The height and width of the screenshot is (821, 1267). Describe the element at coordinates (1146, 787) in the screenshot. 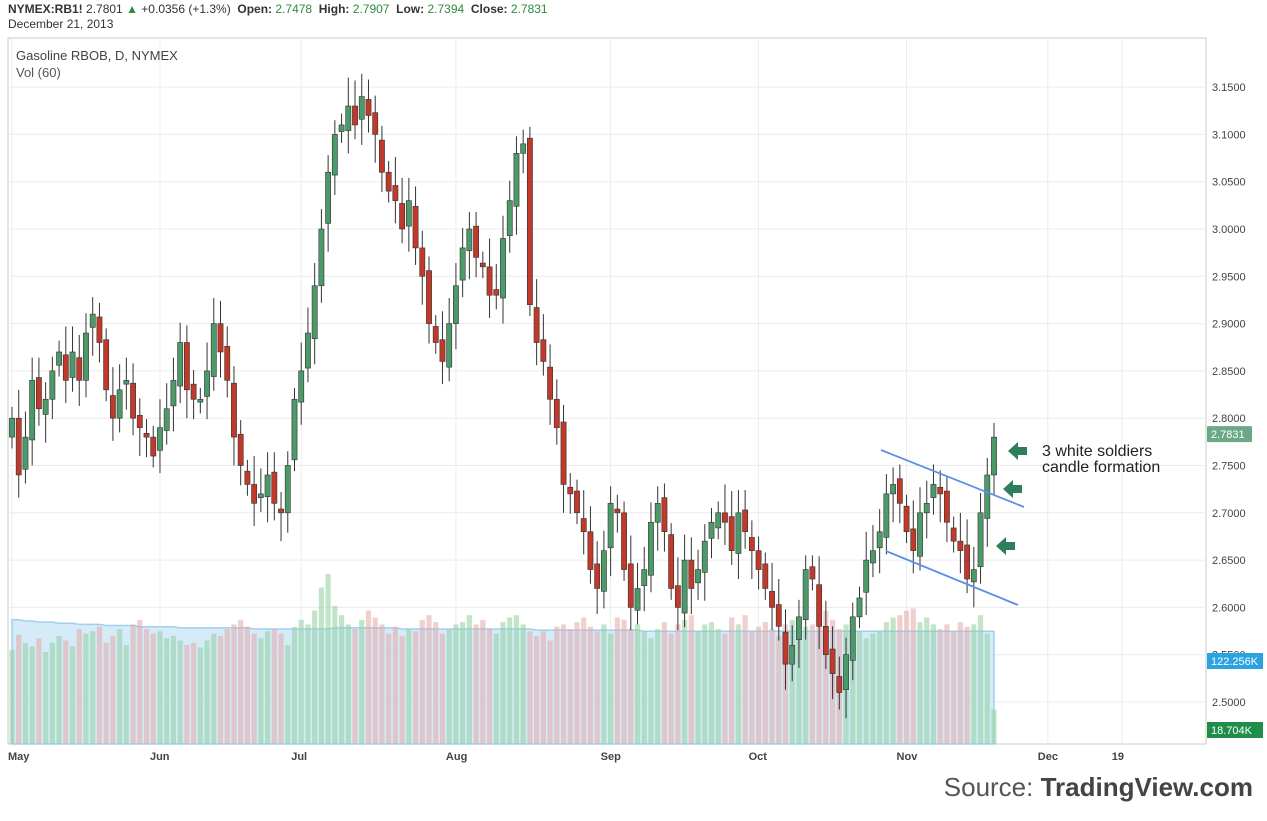

I see `tradingview-logo: TradingView.com` at that location.